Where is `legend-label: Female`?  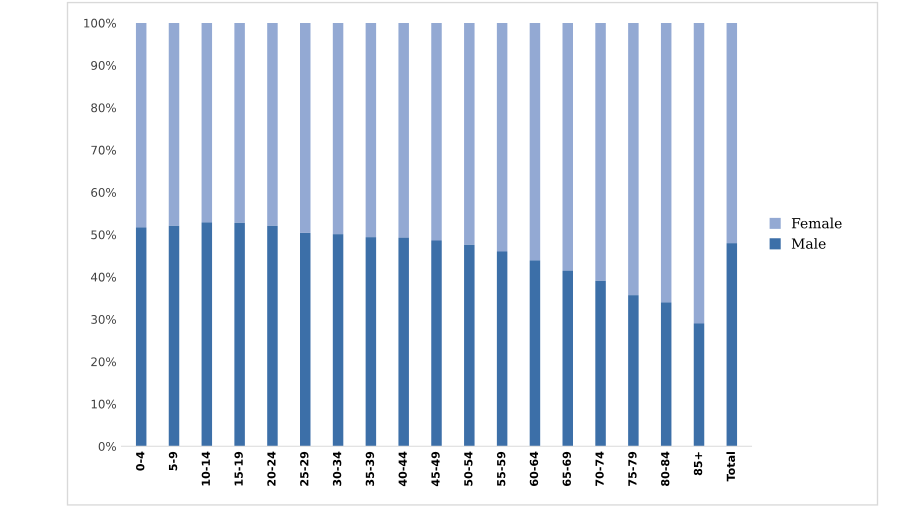 legend-label: Female is located at coordinates (817, 223).